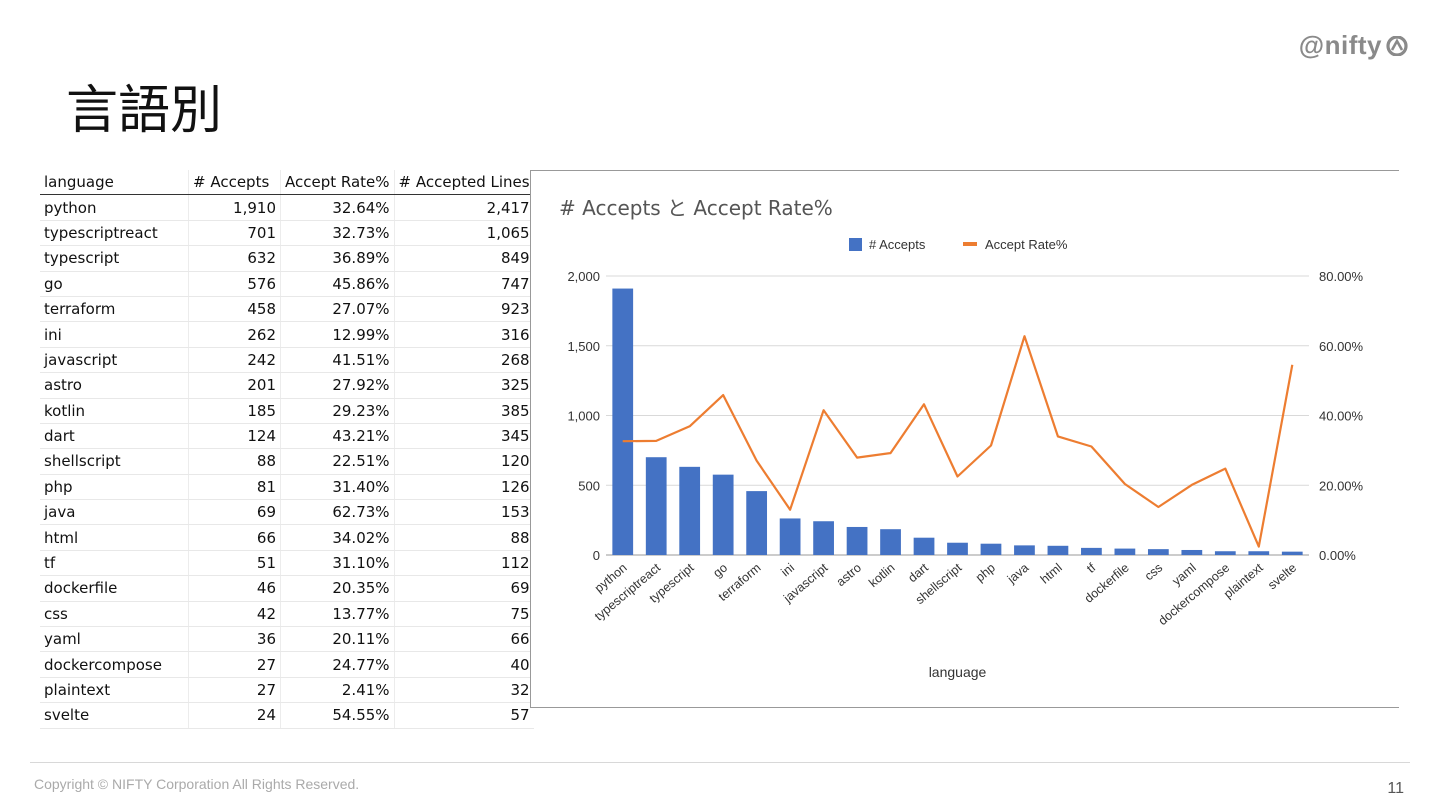 The height and width of the screenshot is (810, 1440). I want to click on cell-accepts: 242, so click(234, 360).